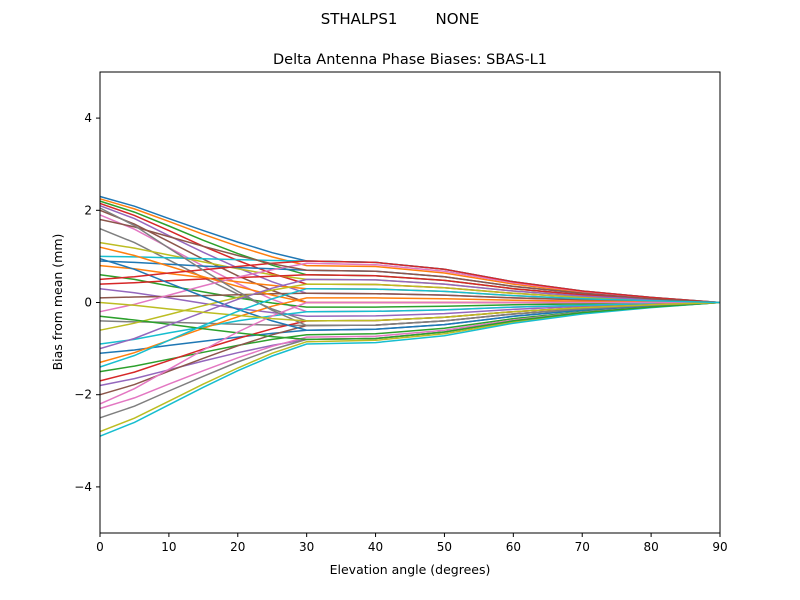 This screenshot has width=800, height=600. What do you see at coordinates (410, 569) in the screenshot?
I see `x-axis-label: Elevation angle (degrees)` at bounding box center [410, 569].